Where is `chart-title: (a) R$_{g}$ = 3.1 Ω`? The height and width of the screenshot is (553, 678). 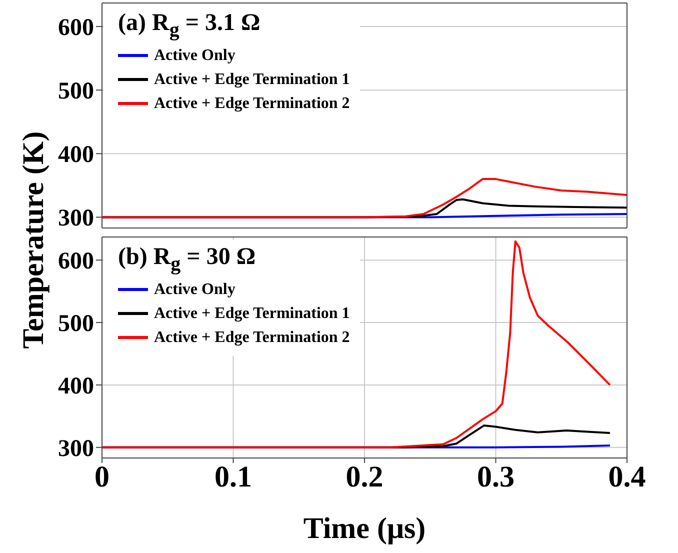 chart-title: (a) R$_{g}$ = 3.1 Ω is located at coordinates (190, 26).